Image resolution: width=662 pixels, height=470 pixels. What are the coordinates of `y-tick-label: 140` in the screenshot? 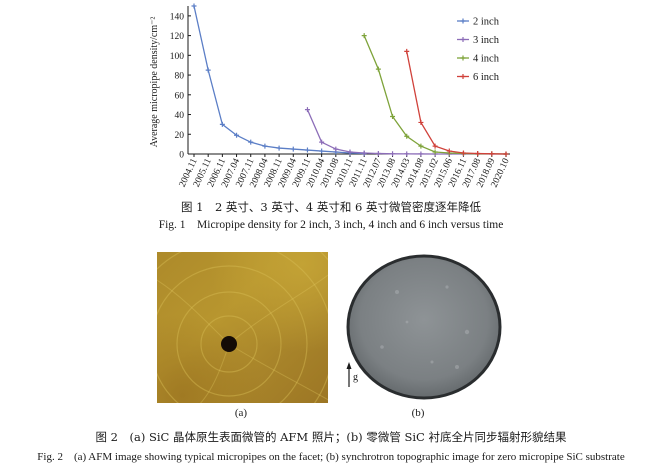 It's located at (177, 17).